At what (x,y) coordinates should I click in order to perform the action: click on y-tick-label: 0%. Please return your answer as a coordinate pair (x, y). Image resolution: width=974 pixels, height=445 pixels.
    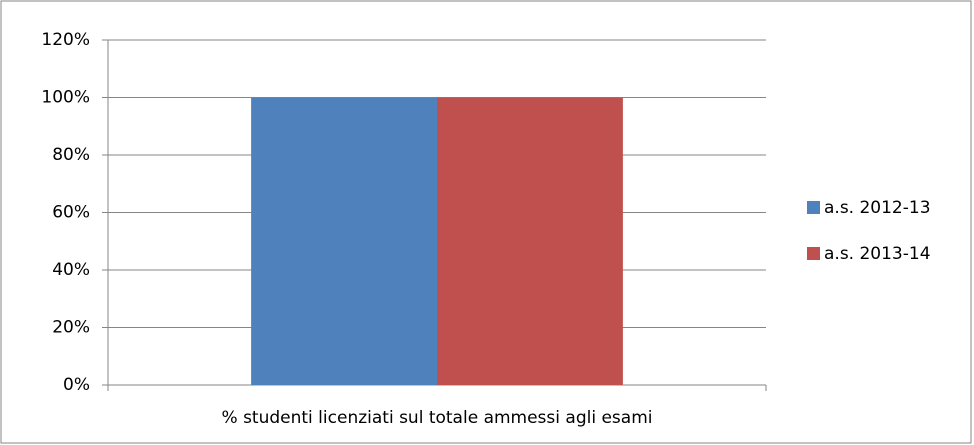
    Looking at the image, I should click on (76, 385).